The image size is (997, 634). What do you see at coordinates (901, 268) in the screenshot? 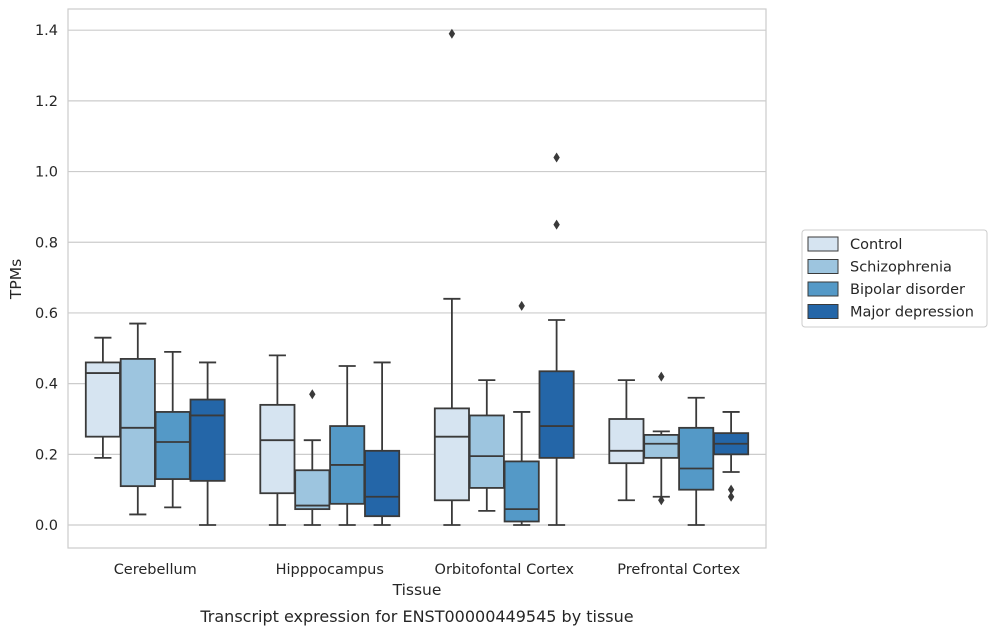
I see `legend-label: Schizophrenia` at bounding box center [901, 268].